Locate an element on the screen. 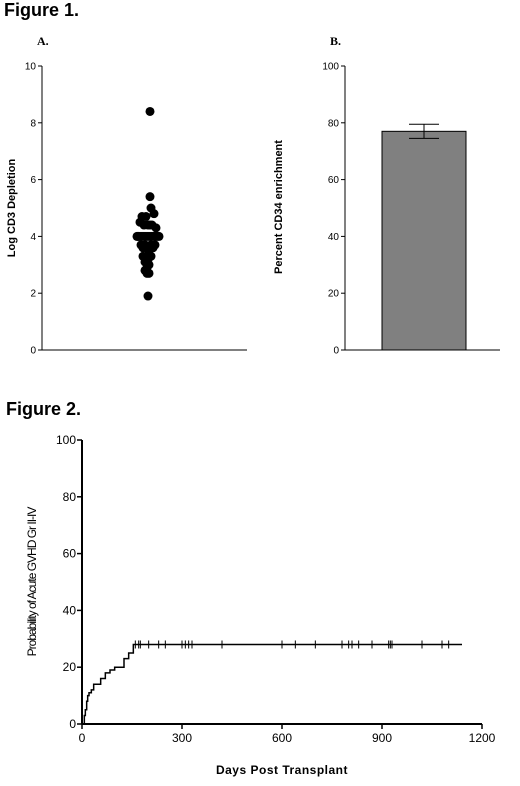 Image resolution: width=520 pixels, height=786 pixels. y-axis-label: Log CD3 Depletion is located at coordinates (12, 208).